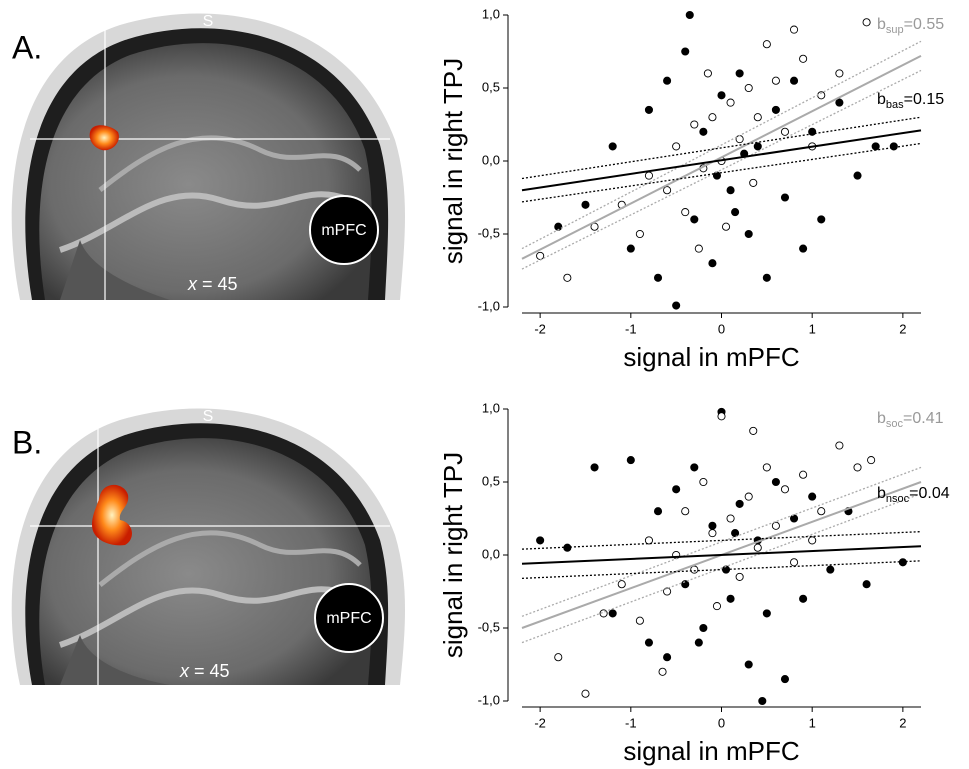  Describe the element at coordinates (910, 101) in the screenshot. I see `annotation: bbas=0.15` at that location.